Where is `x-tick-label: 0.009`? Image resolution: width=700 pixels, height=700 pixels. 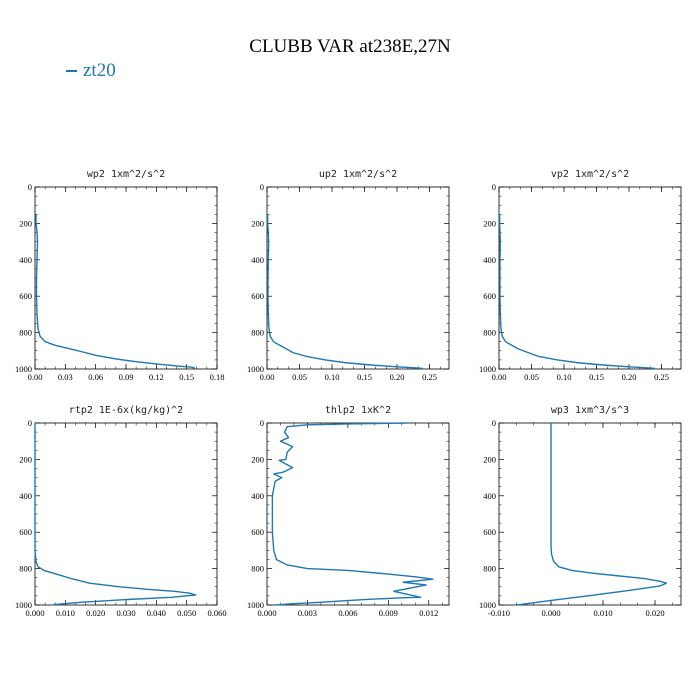
x-tick-label: 0.009 is located at coordinates (388, 613).